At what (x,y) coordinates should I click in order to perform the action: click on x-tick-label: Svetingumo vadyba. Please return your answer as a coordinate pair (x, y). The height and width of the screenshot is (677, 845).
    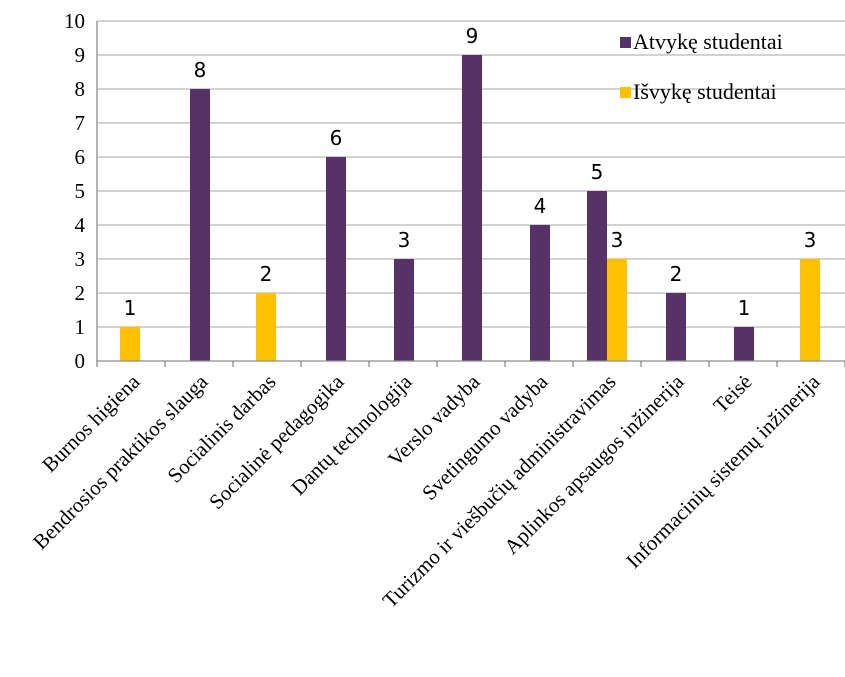
    Looking at the image, I should click on (485, 437).